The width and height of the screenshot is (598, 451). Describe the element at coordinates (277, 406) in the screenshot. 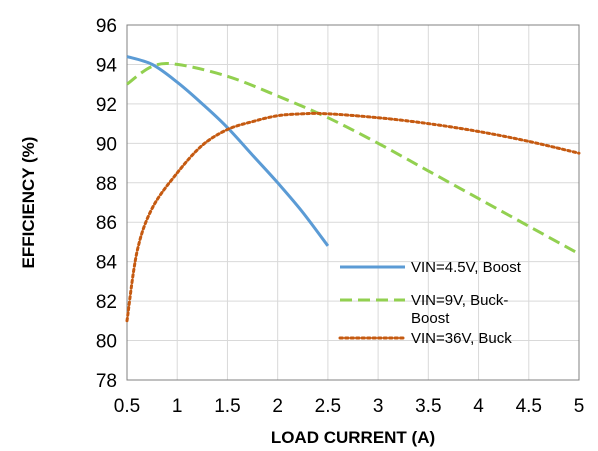

I see `x-tick-label: 2` at that location.